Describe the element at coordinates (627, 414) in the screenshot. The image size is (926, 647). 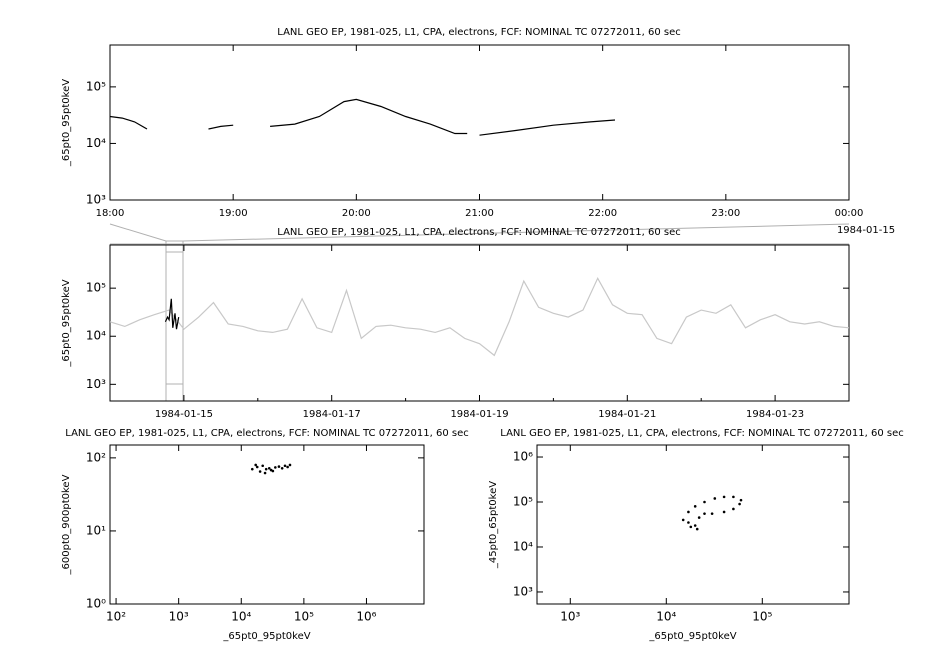
I see `x-tick-label: 1984-01-21` at that location.